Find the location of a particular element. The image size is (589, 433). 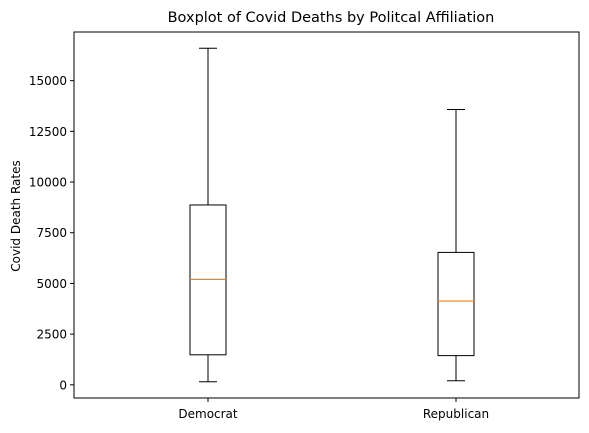

x-tick-label: Democrat is located at coordinates (208, 414).